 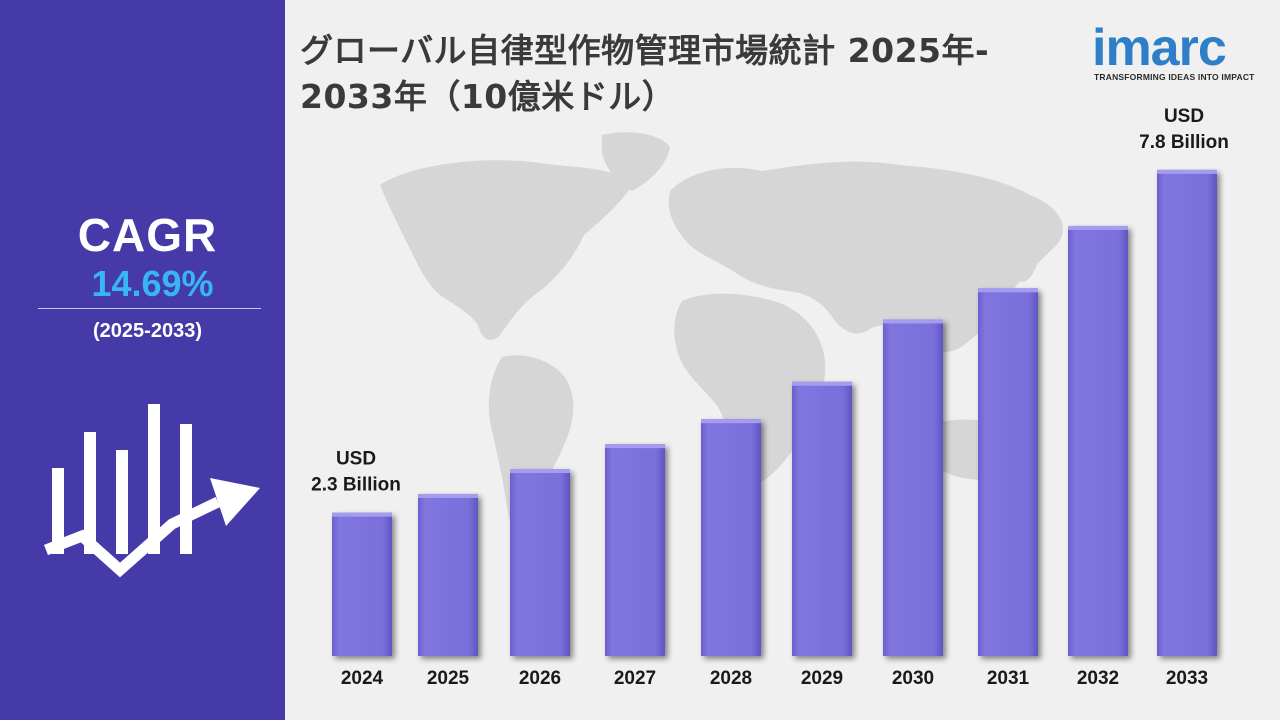 I want to click on bar-2030, so click(x=913, y=487).